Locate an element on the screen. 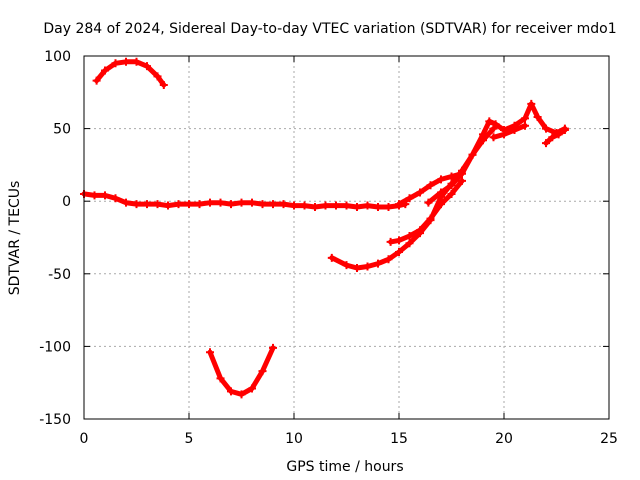 The height and width of the screenshot is (480, 640). y-tick-label: -100 is located at coordinates (55, 347).